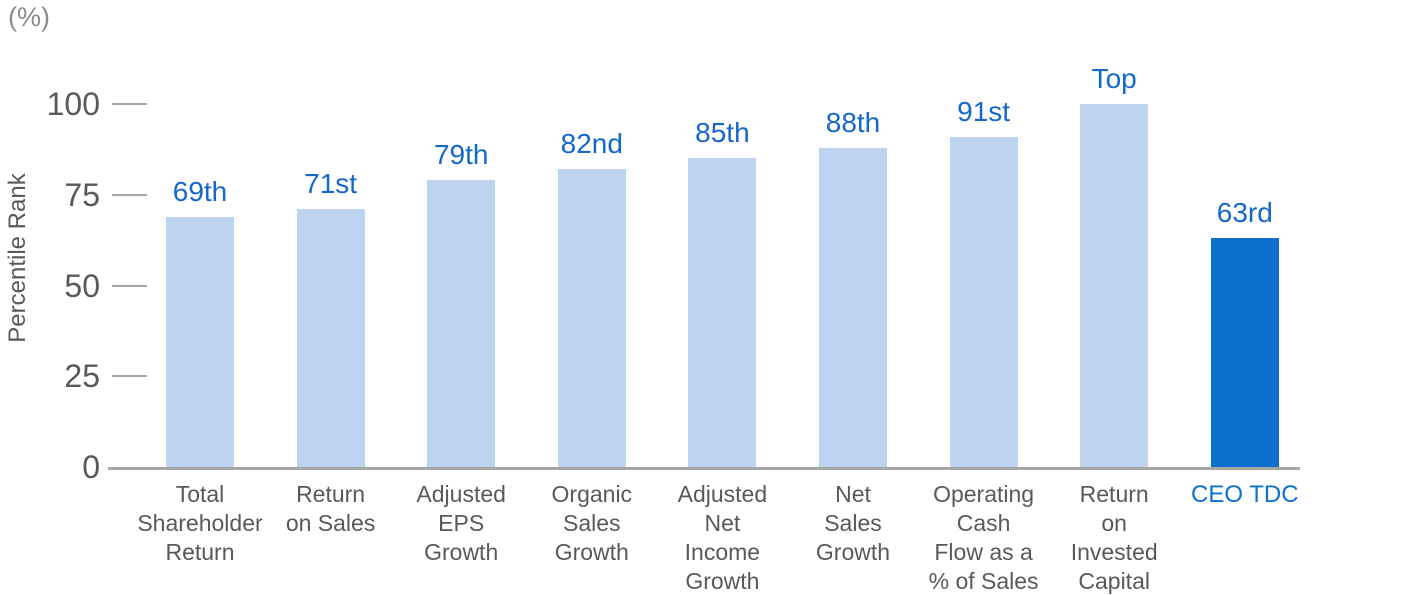  Describe the element at coordinates (73, 104) in the screenshot. I see `y-tick-label-100: 100` at that location.